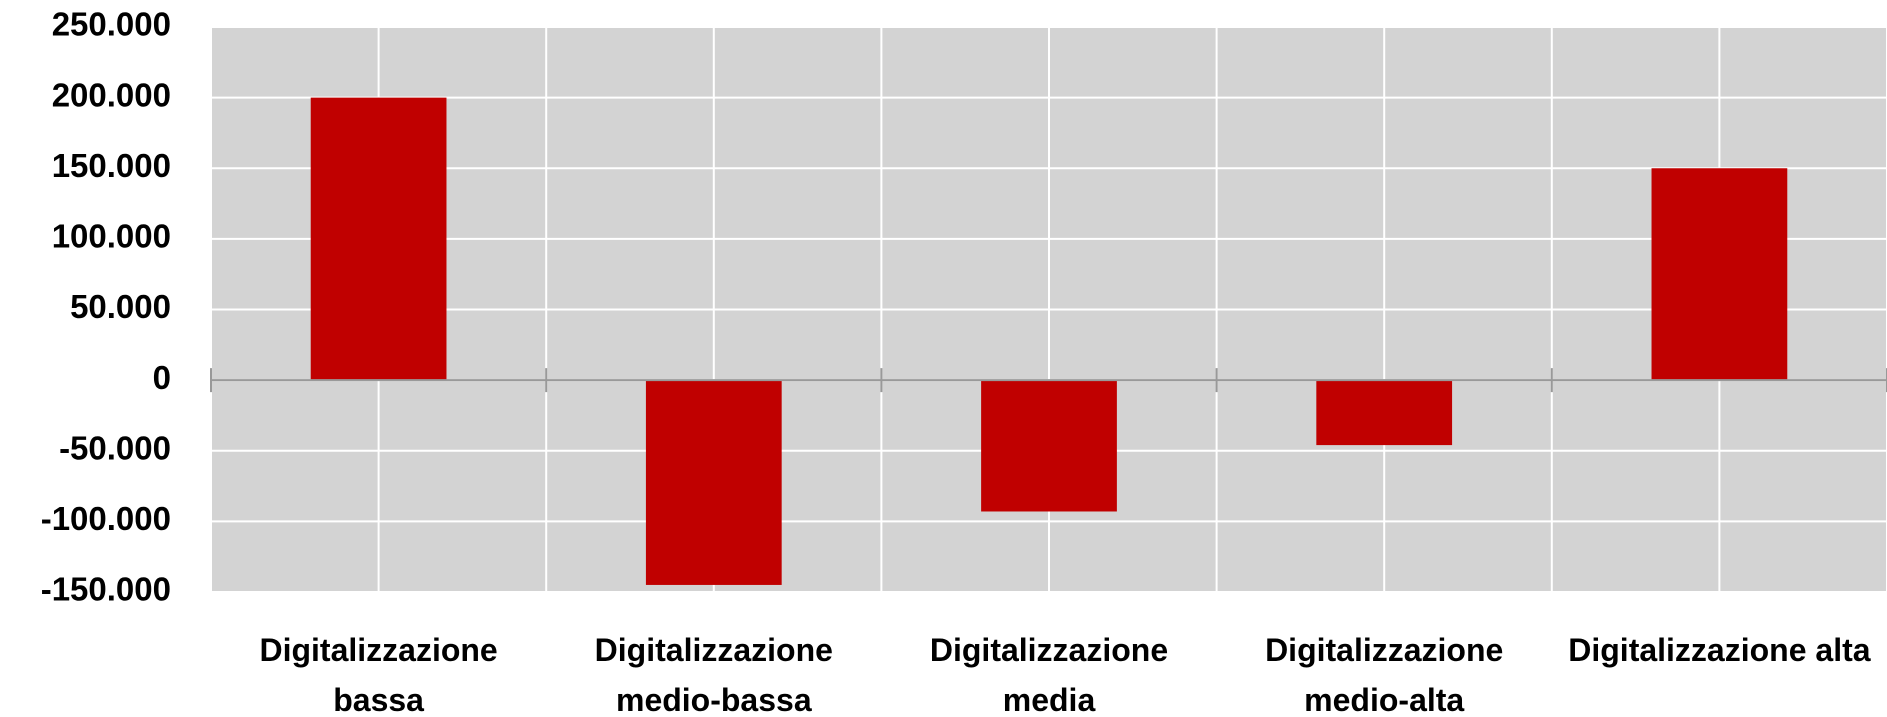  I want to click on y-tick-label: 100.000, so click(111, 236).